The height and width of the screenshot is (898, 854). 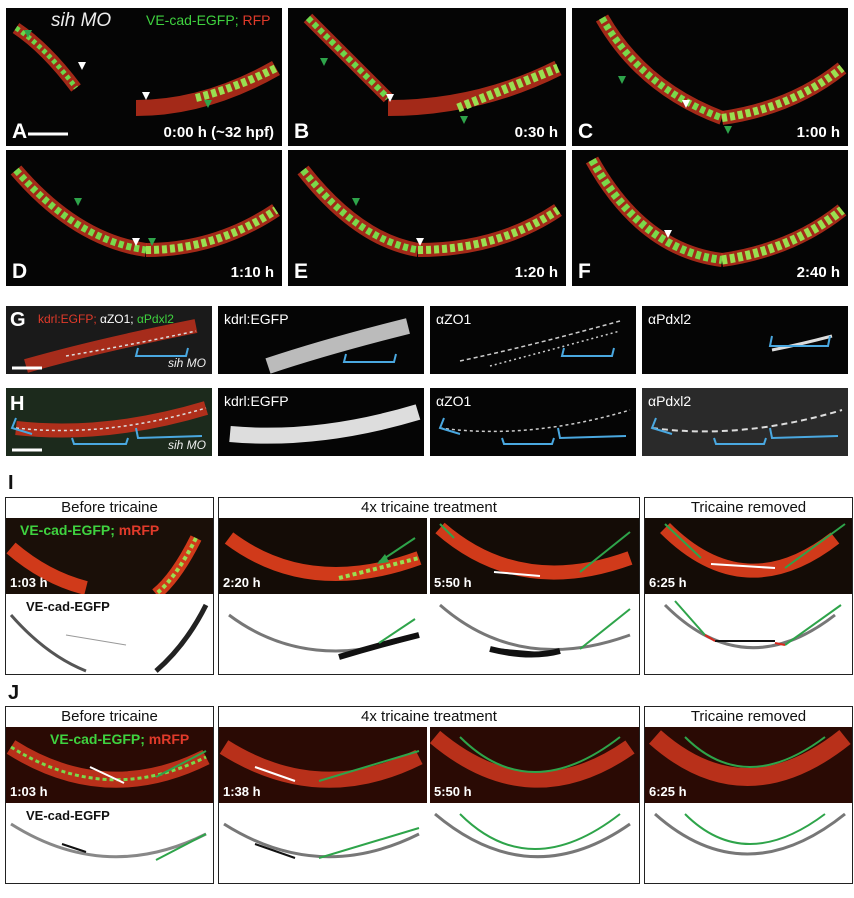 I want to click on panel-g-kdrl: kdrl:EGFP, so click(x=321, y=340).